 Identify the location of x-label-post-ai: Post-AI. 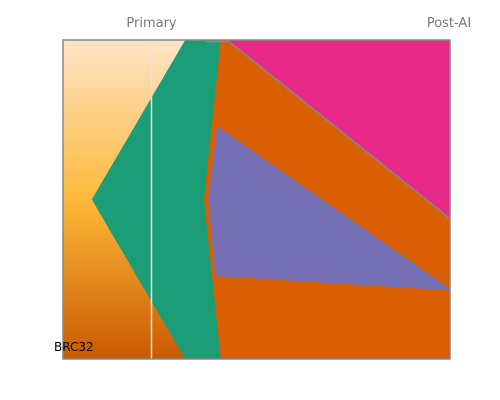
(449, 23).